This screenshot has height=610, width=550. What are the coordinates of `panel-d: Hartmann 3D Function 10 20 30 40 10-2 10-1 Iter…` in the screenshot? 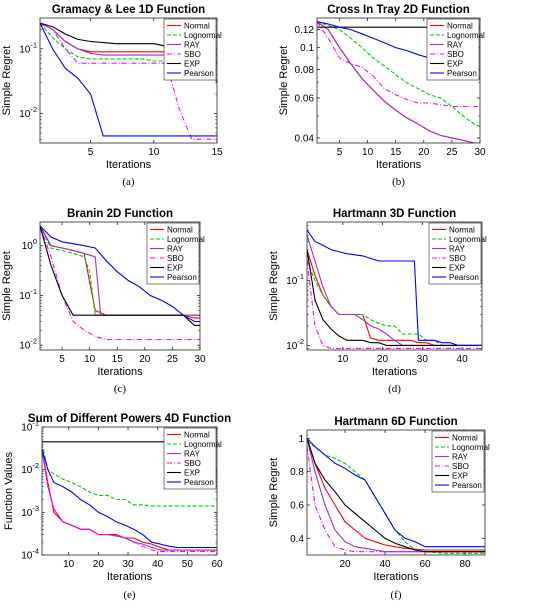 It's located at (377, 301).